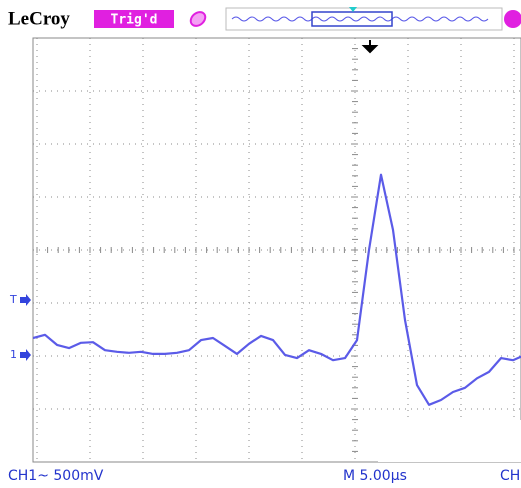  Describe the element at coordinates (25, 300) in the screenshot. I see `trigger-arrow` at that location.